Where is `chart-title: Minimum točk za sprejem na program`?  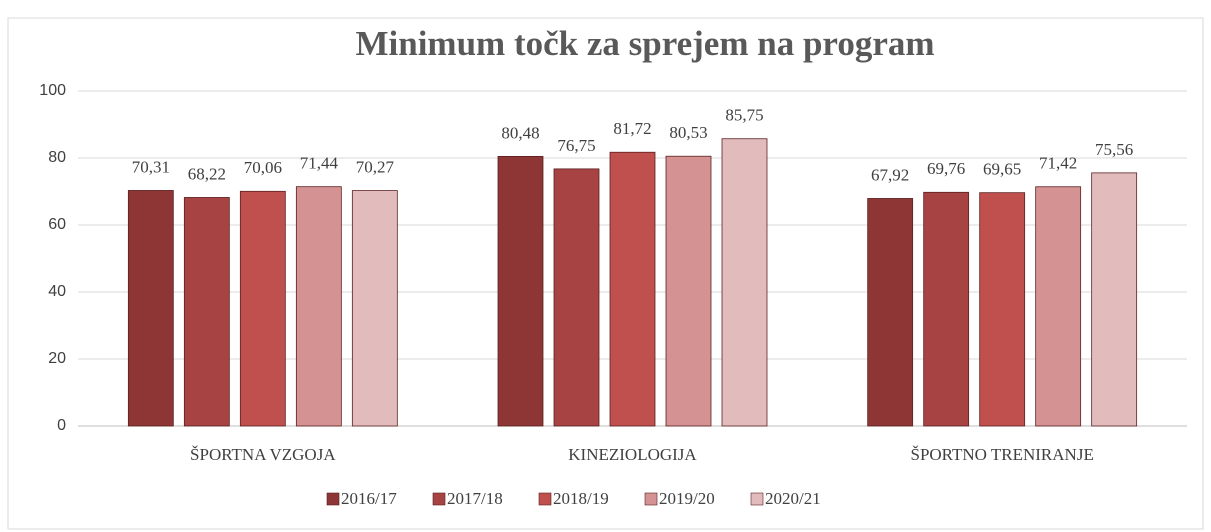 chart-title: Minimum točk za sprejem na program is located at coordinates (644, 43).